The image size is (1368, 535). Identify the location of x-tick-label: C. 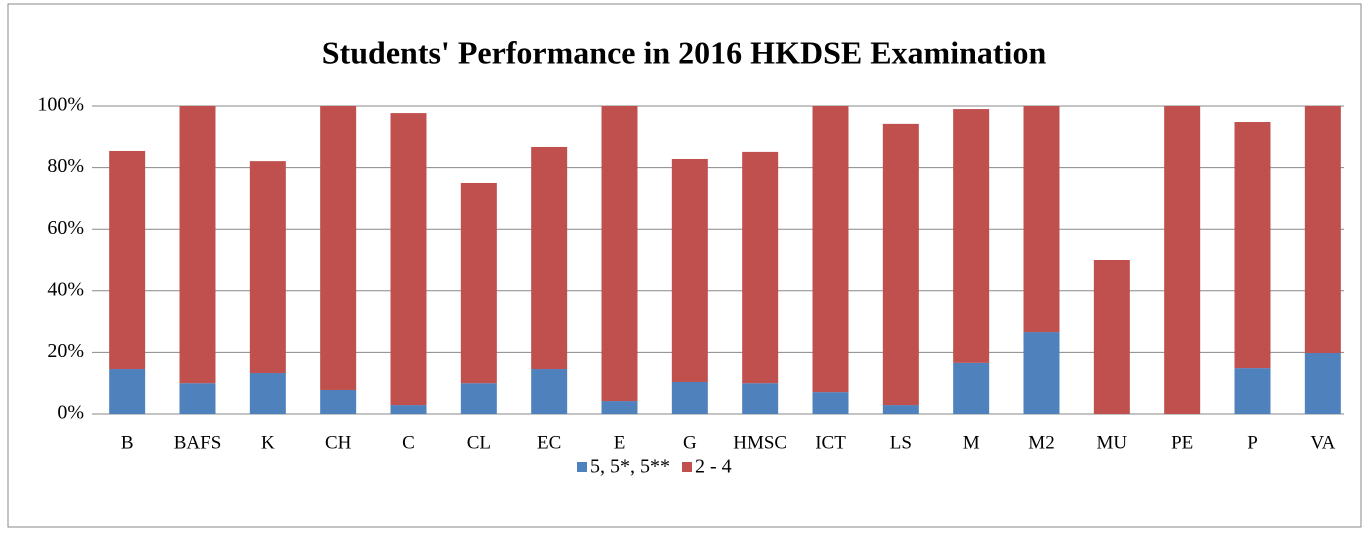
(408, 442).